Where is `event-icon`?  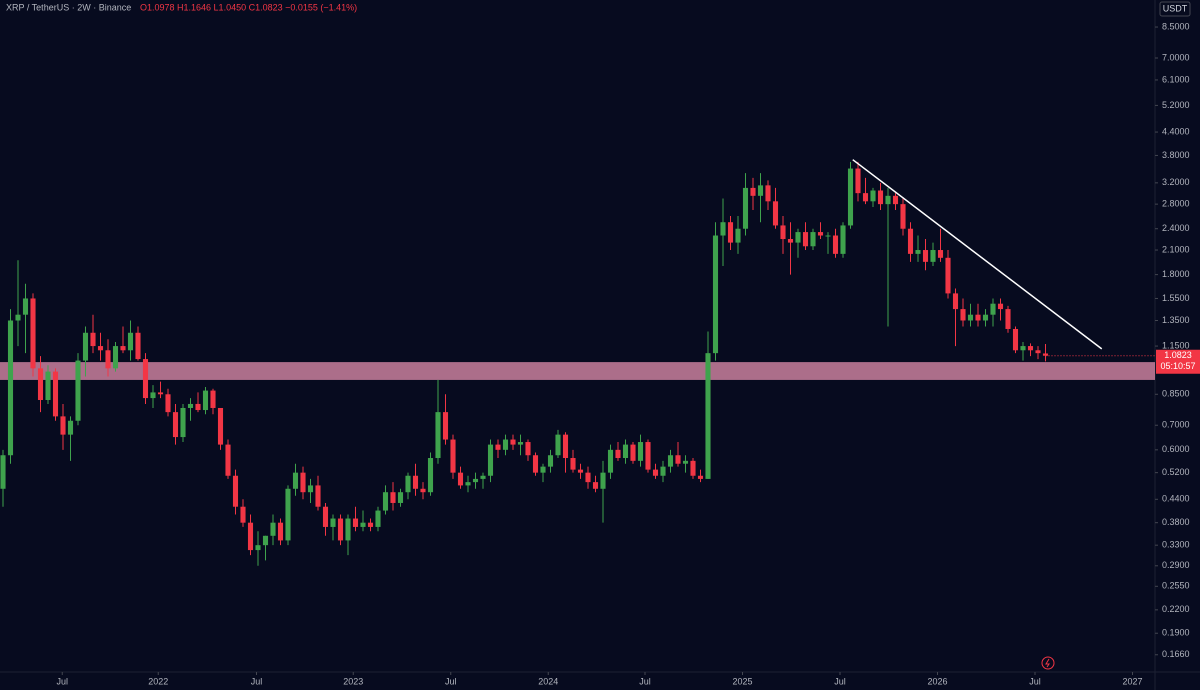
event-icon is located at coordinates (1048, 663).